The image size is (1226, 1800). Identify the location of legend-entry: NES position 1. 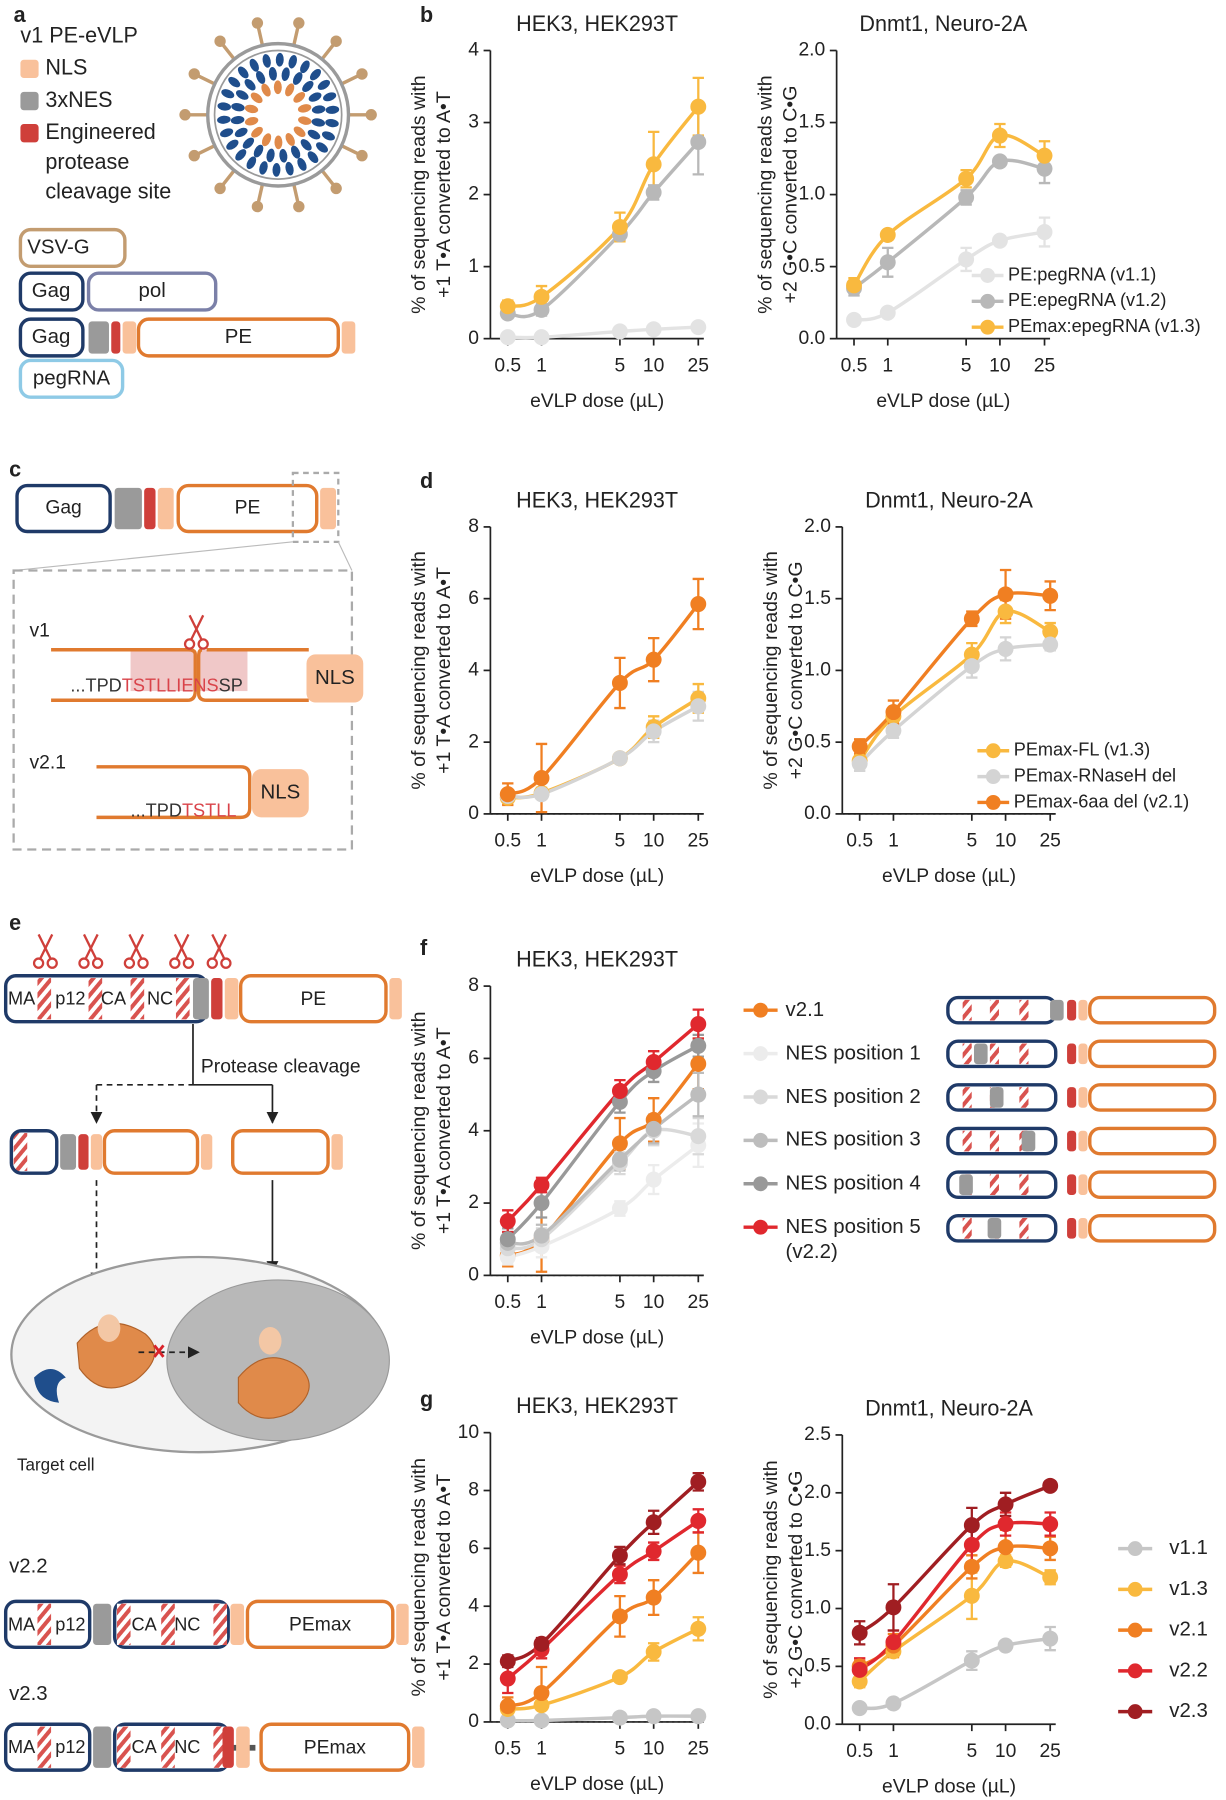
(853, 1052).